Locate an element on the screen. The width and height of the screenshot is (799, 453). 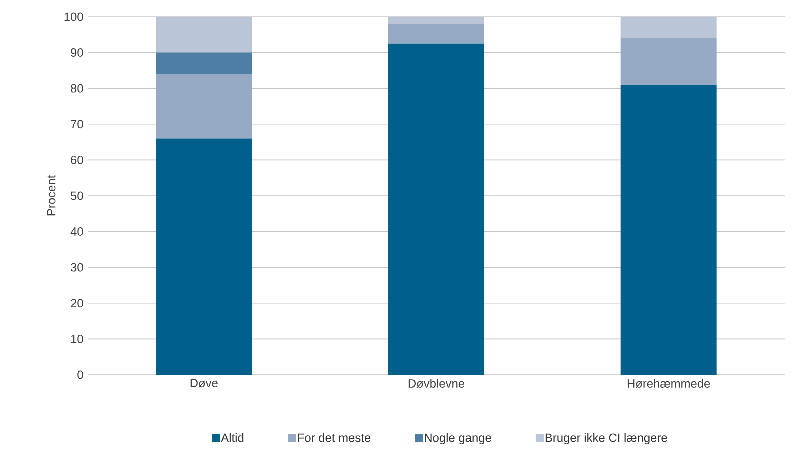
legend-label: For det meste is located at coordinates (334, 437).